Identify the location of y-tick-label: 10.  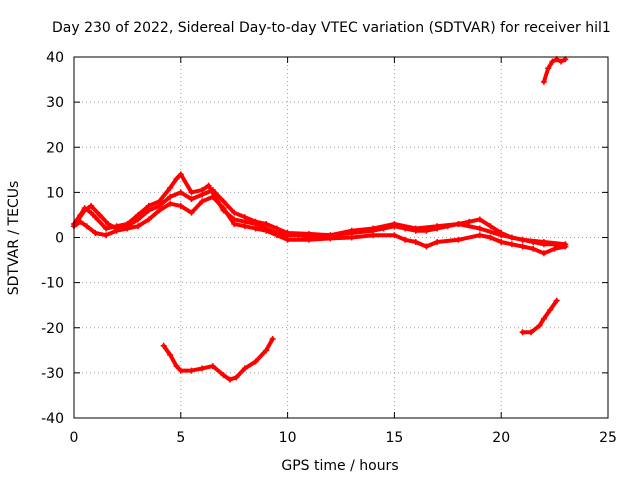
(55, 193).